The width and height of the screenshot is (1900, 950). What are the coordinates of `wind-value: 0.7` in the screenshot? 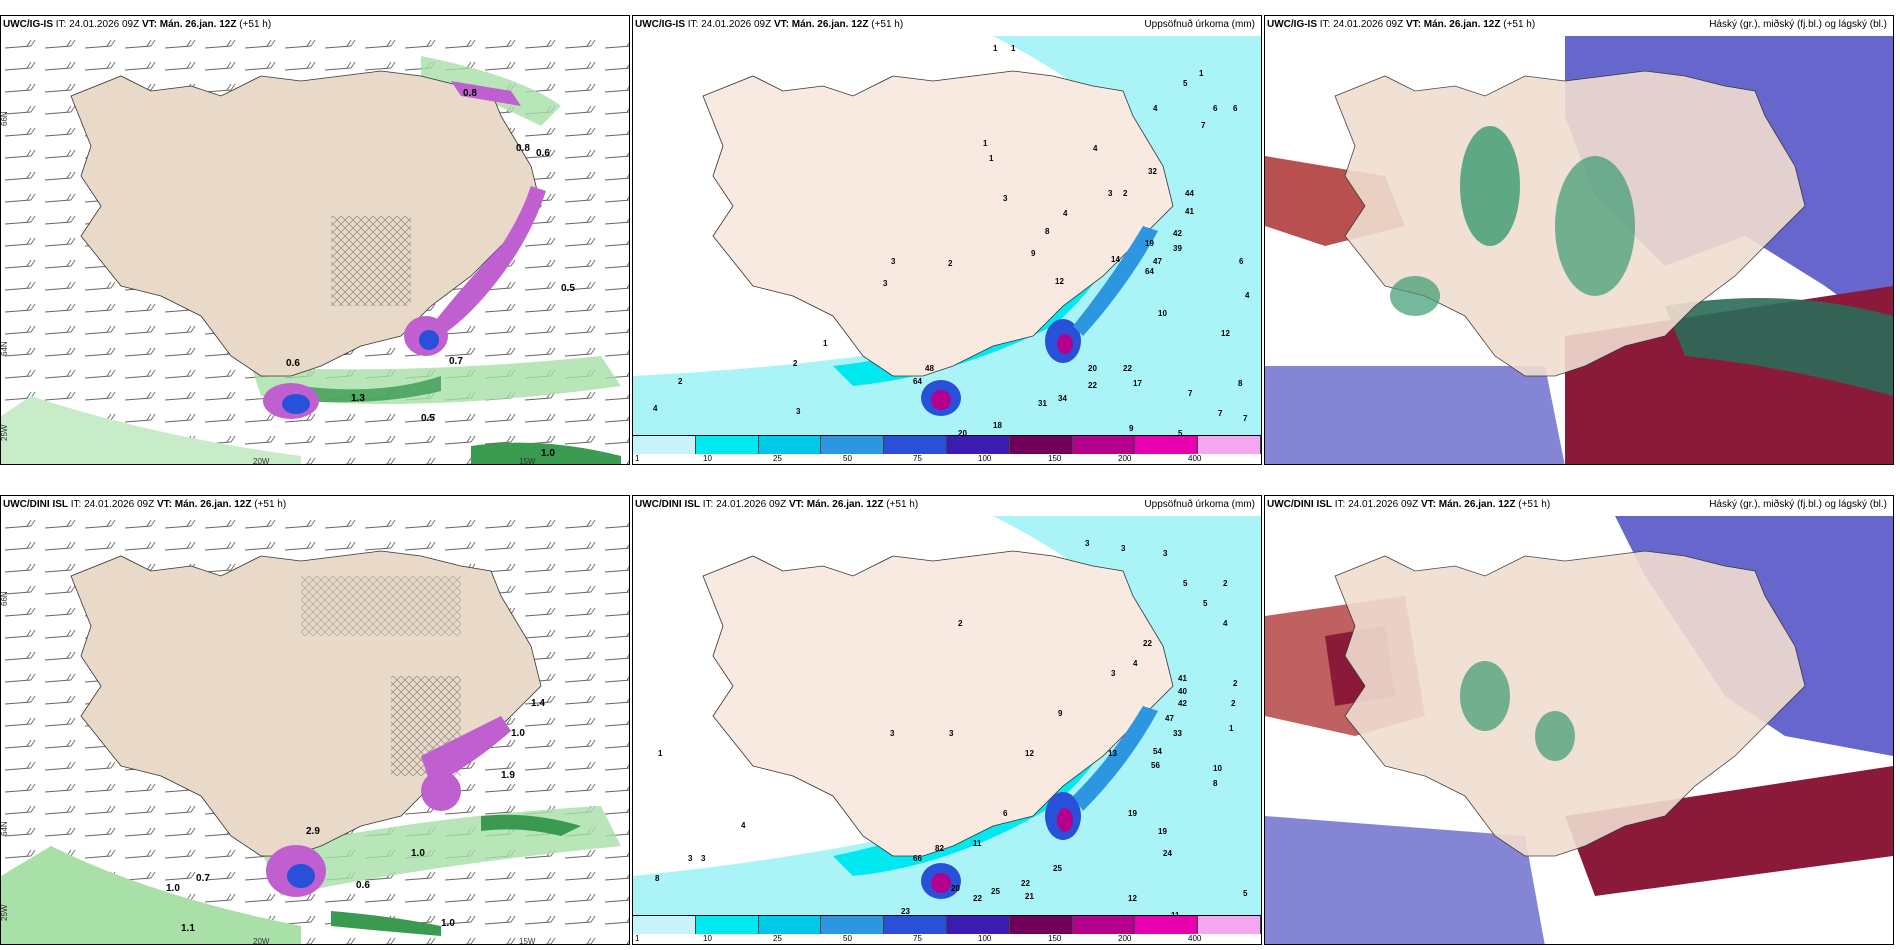 It's located at (456, 361).